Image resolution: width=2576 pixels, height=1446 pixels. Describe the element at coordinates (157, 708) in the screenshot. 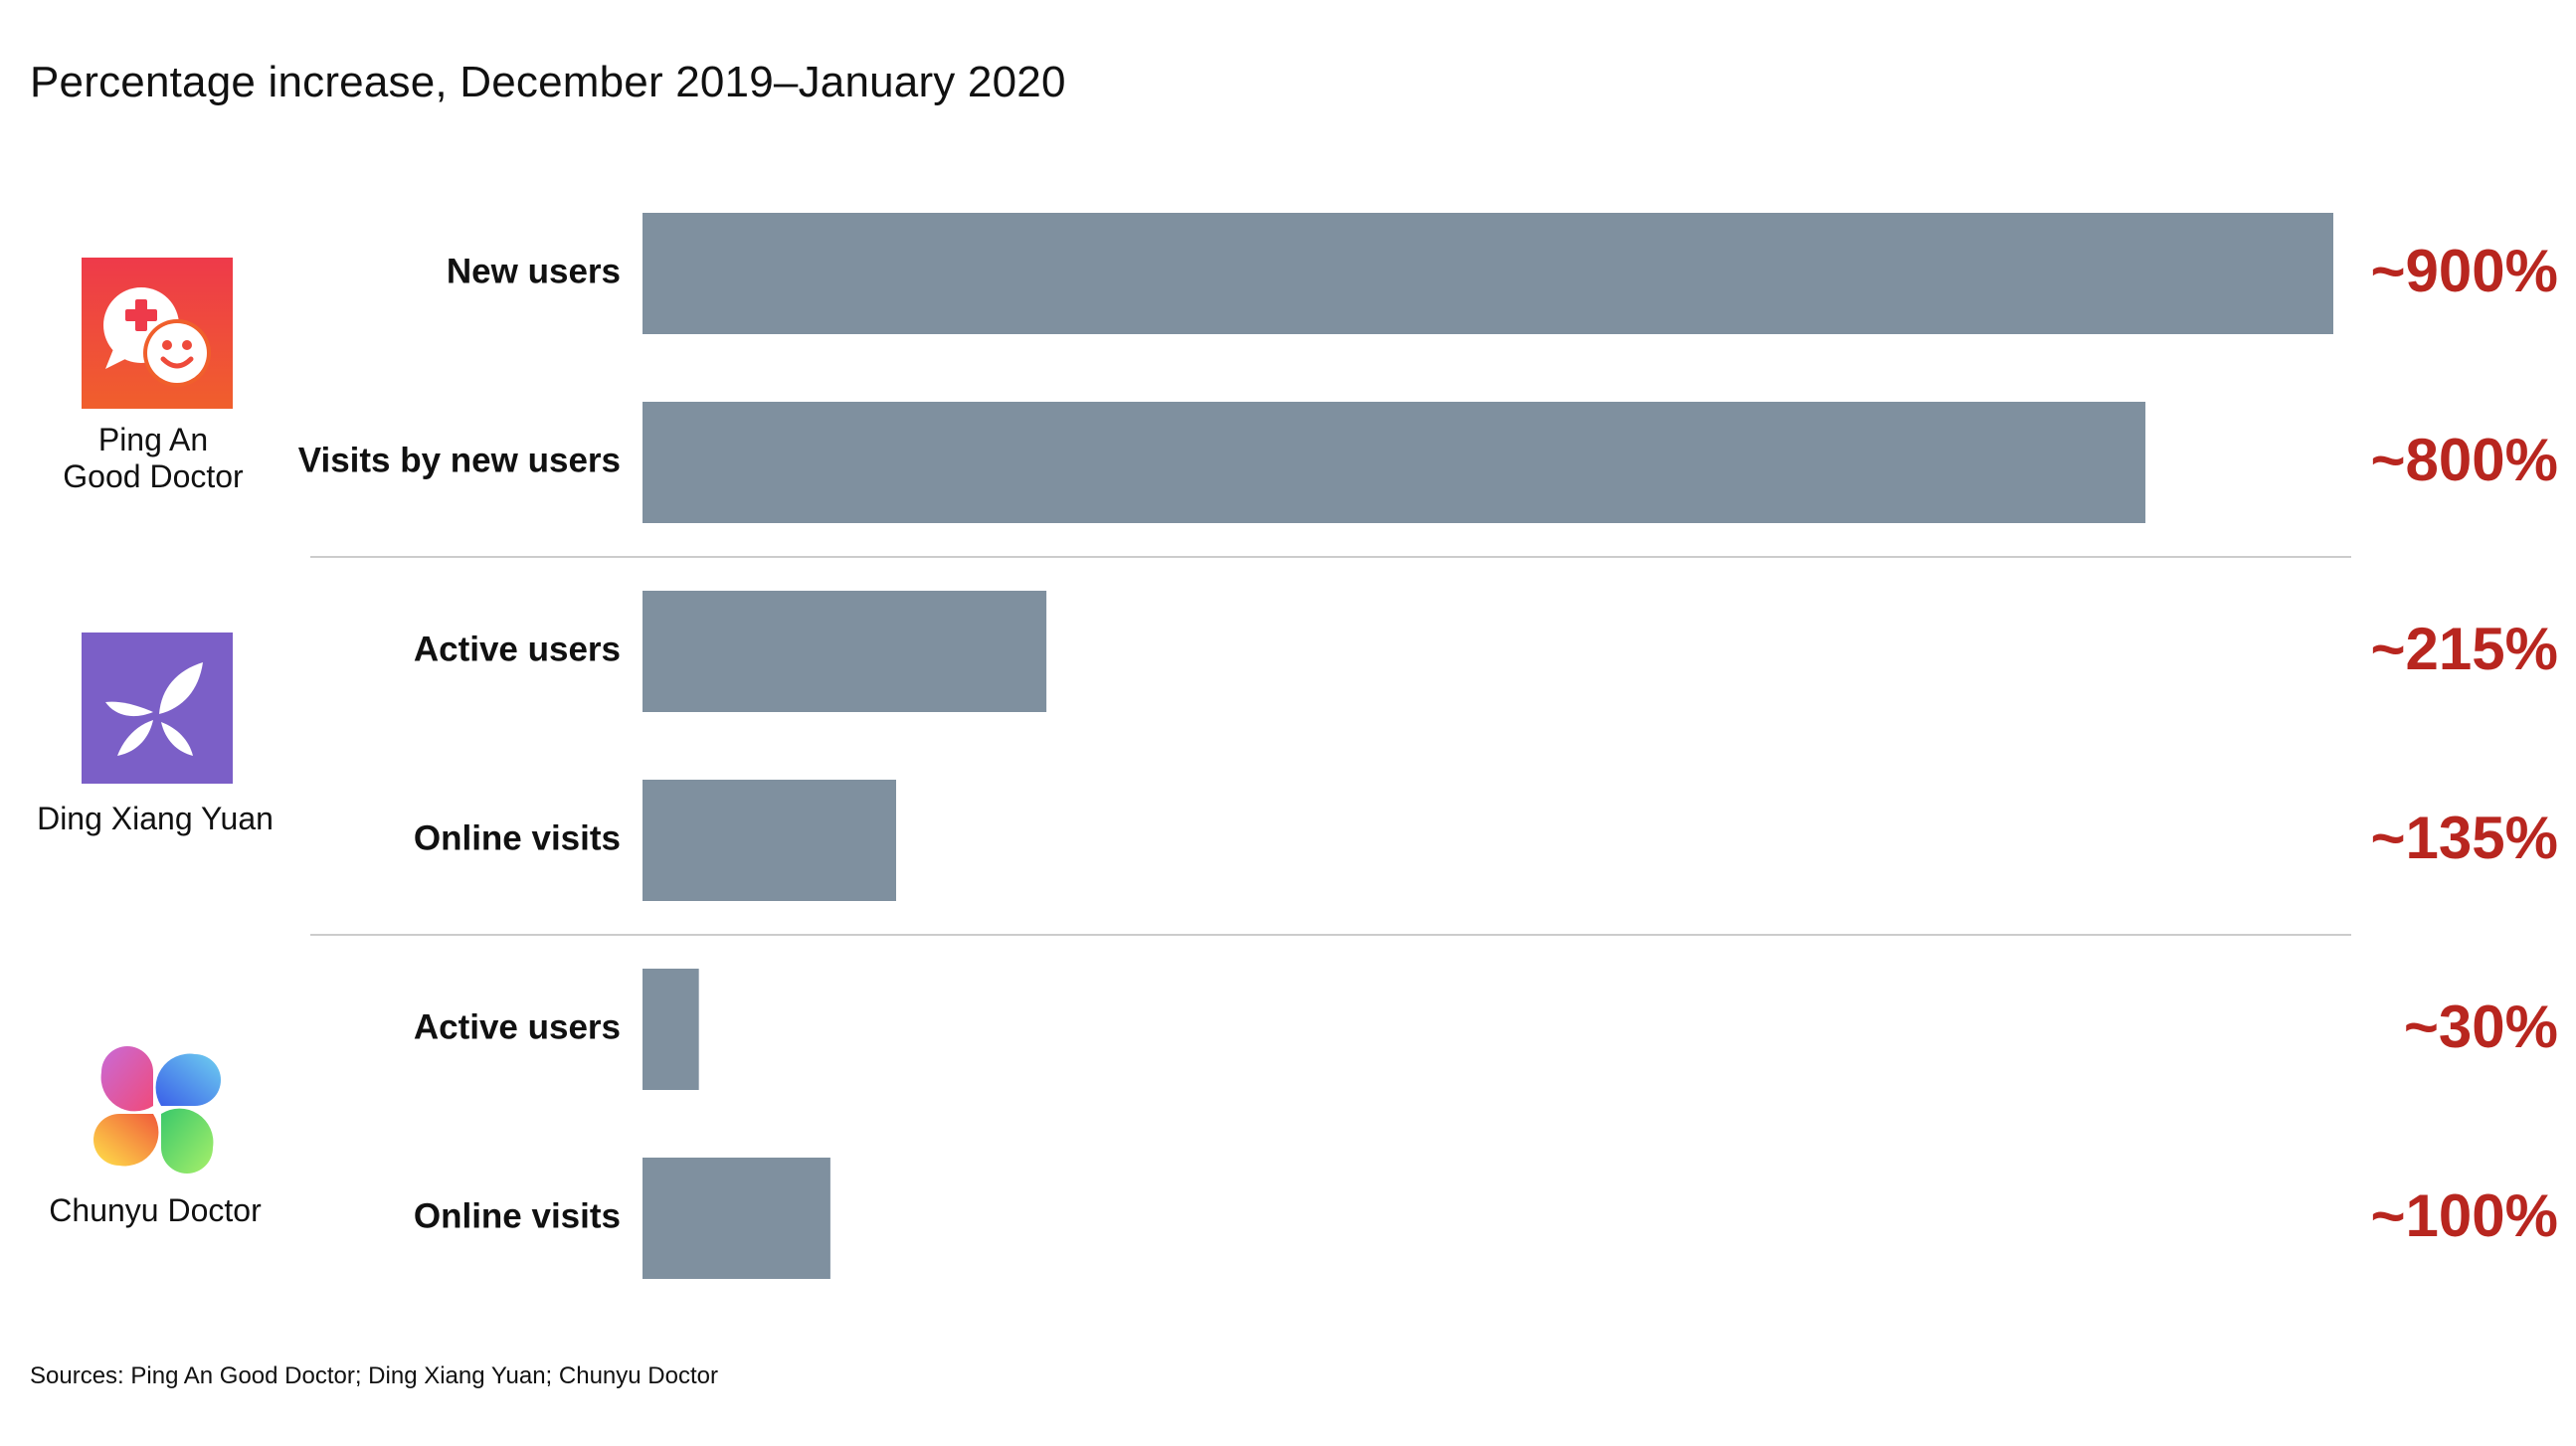

I see `leaf-butterfly-icon` at that location.